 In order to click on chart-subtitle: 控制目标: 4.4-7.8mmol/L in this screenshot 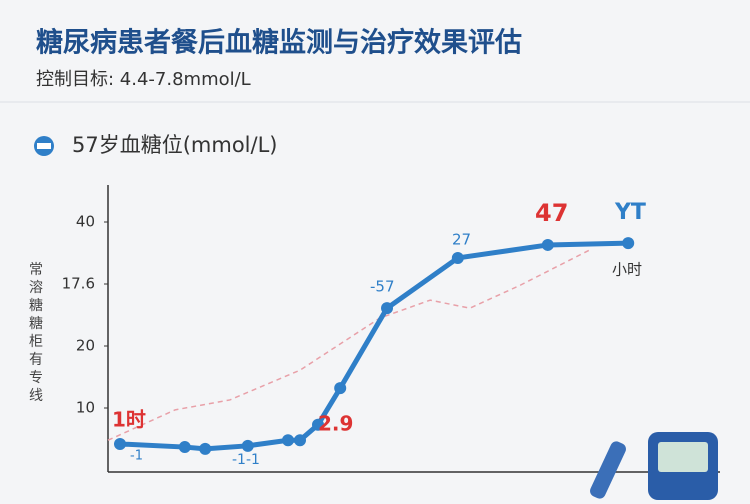, I will do `click(143, 79)`.